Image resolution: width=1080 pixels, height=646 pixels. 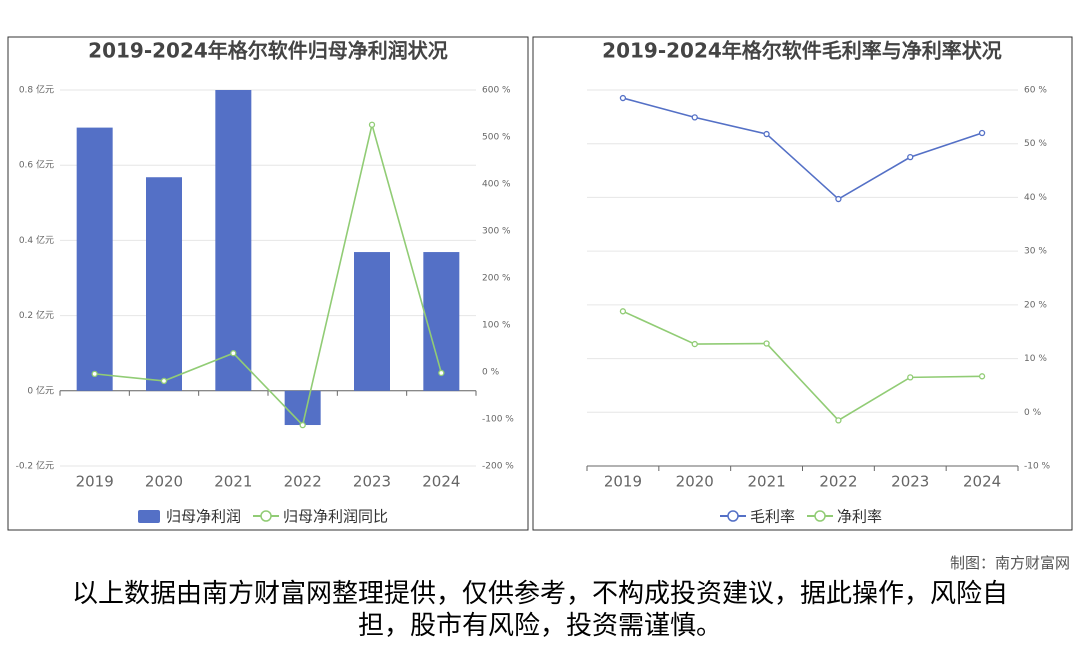 I want to click on legend-label: 归母净利润, so click(x=203, y=517).